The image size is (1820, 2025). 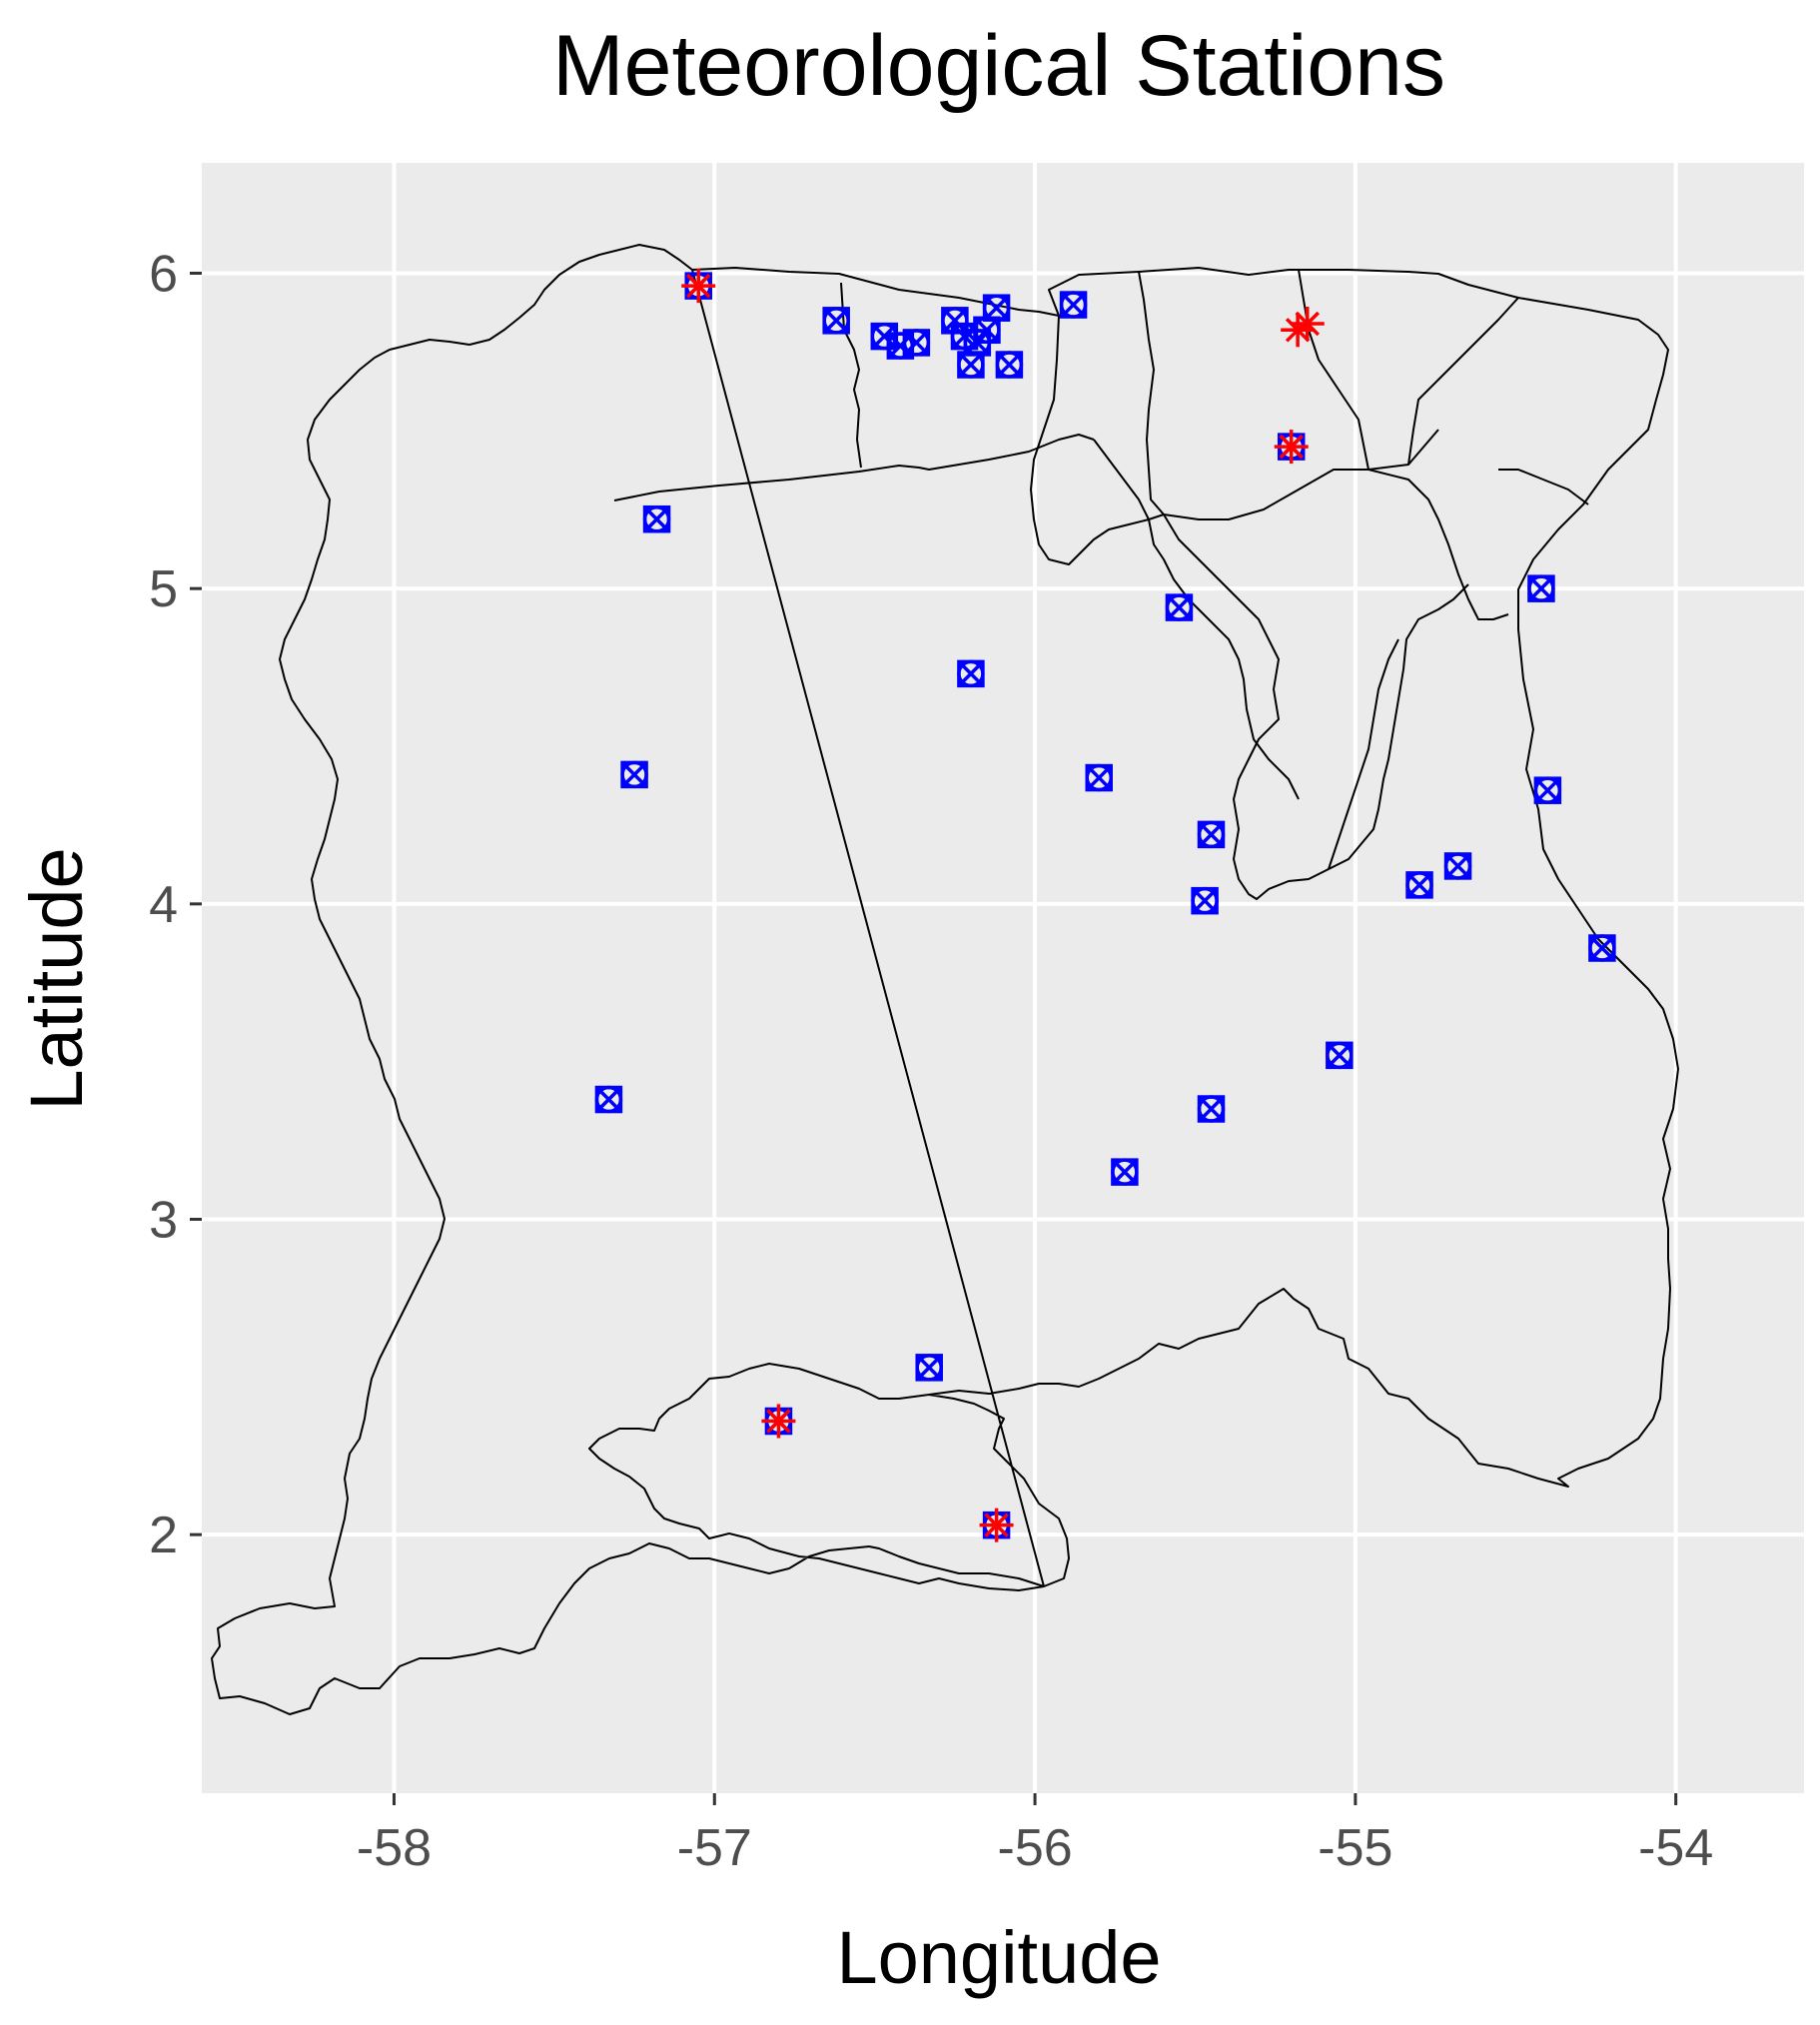 I want to click on x-tick-label: -57, so click(x=714, y=1848).